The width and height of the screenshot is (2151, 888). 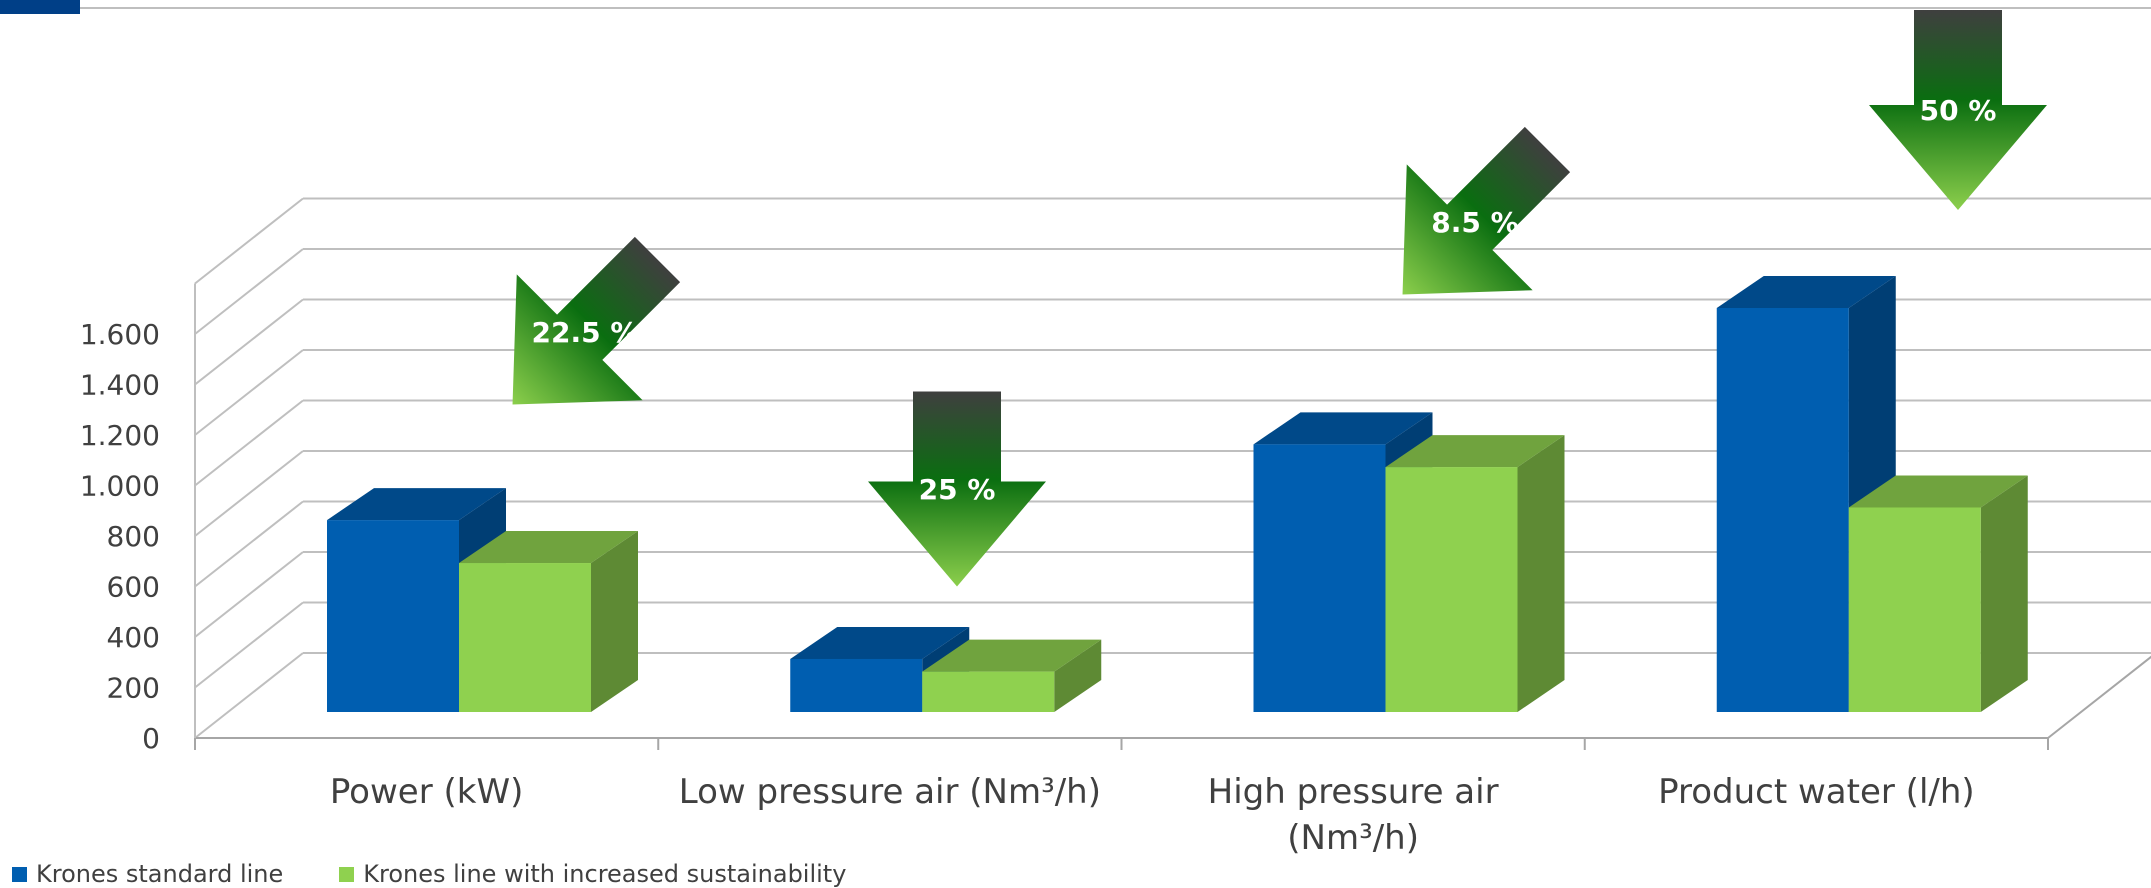 What do you see at coordinates (160, 874) in the screenshot?
I see `legend-label-standard: Krones standard line` at bounding box center [160, 874].